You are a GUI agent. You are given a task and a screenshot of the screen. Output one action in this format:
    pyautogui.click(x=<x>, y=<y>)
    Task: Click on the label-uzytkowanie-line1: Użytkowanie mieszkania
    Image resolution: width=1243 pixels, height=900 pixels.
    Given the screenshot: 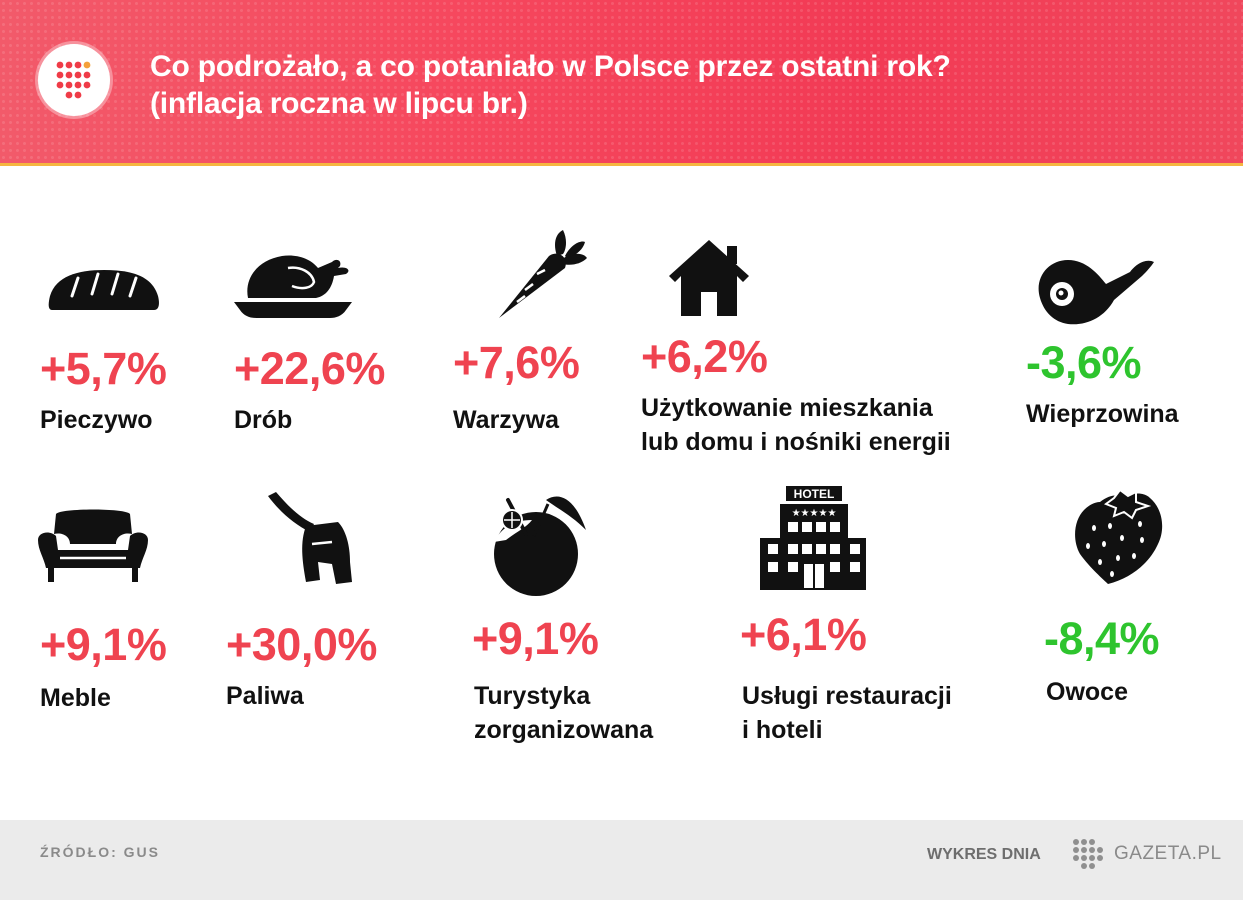 What is the action you would take?
    pyautogui.click(x=787, y=408)
    